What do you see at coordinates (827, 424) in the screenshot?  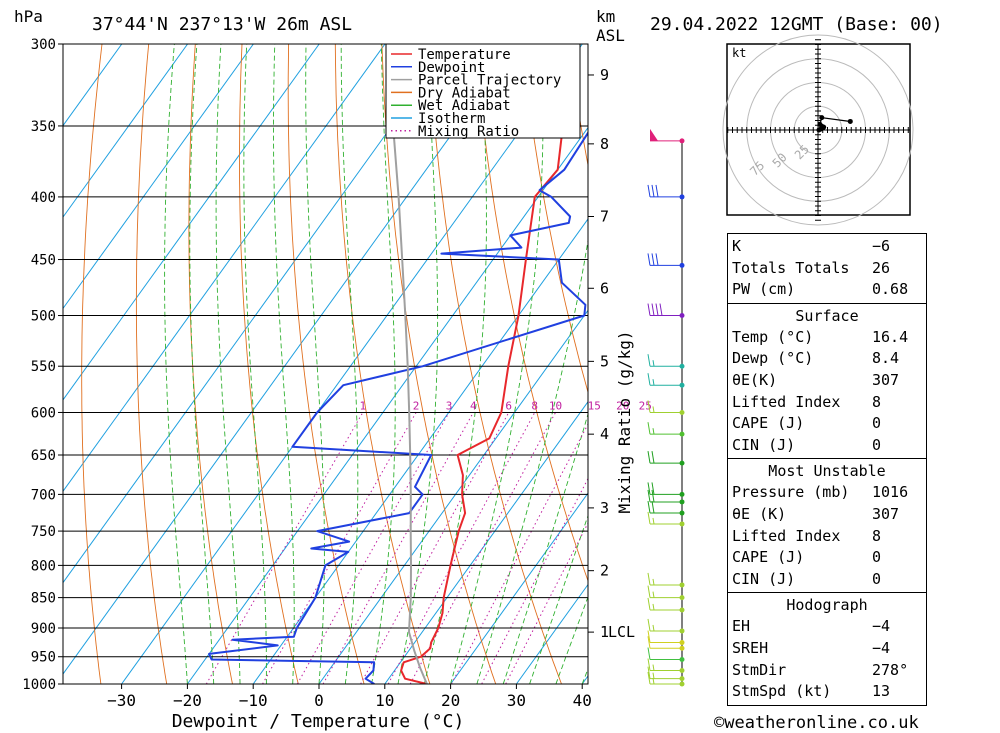 I see `index-row: CAPE (J) 0` at bounding box center [827, 424].